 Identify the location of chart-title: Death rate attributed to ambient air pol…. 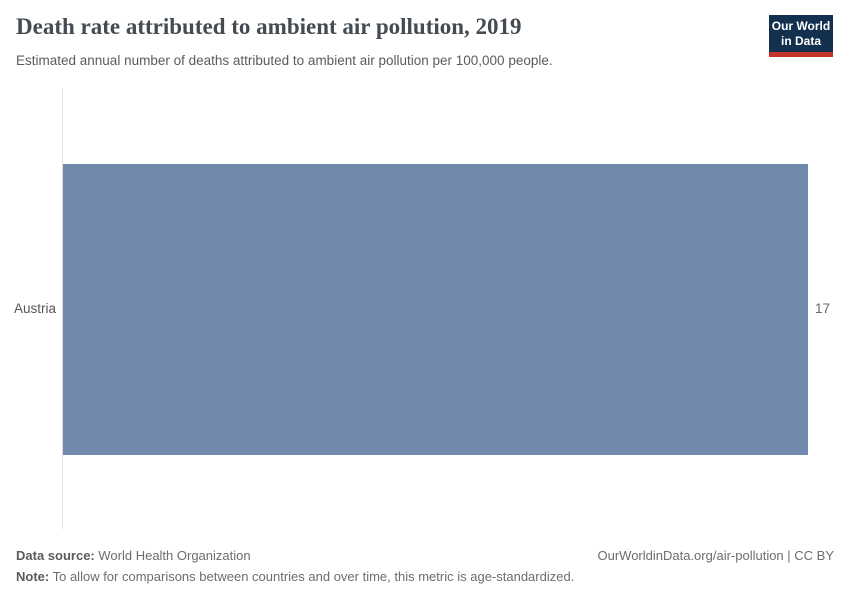
(269, 26).